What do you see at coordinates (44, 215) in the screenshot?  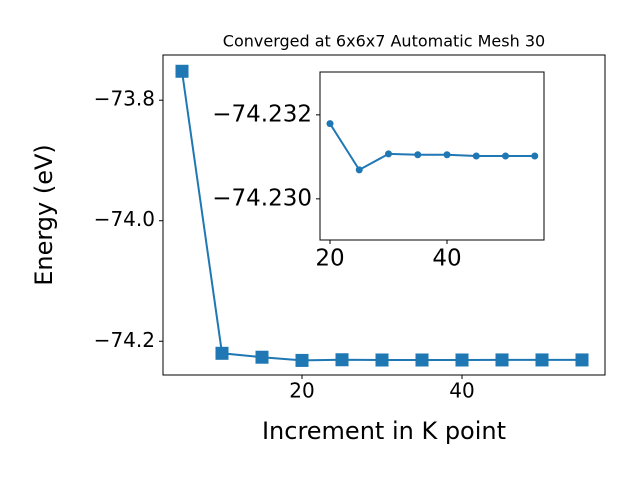 I see `y-axis-label: Energy (eV)` at bounding box center [44, 215].